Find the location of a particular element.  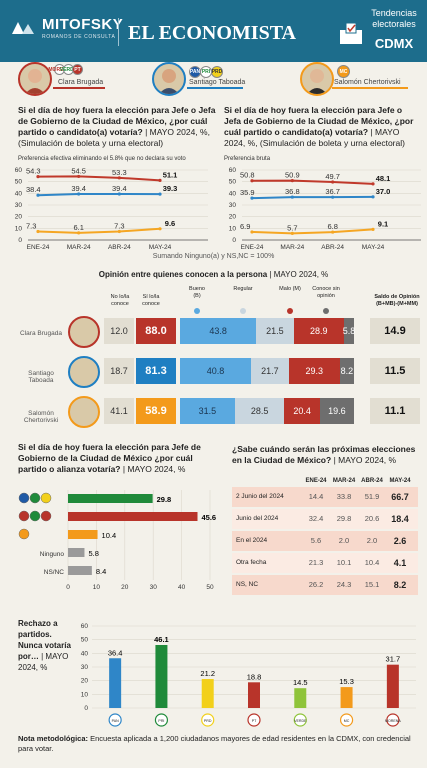

cell-no-conoce: 12.0 is located at coordinates (119, 331).